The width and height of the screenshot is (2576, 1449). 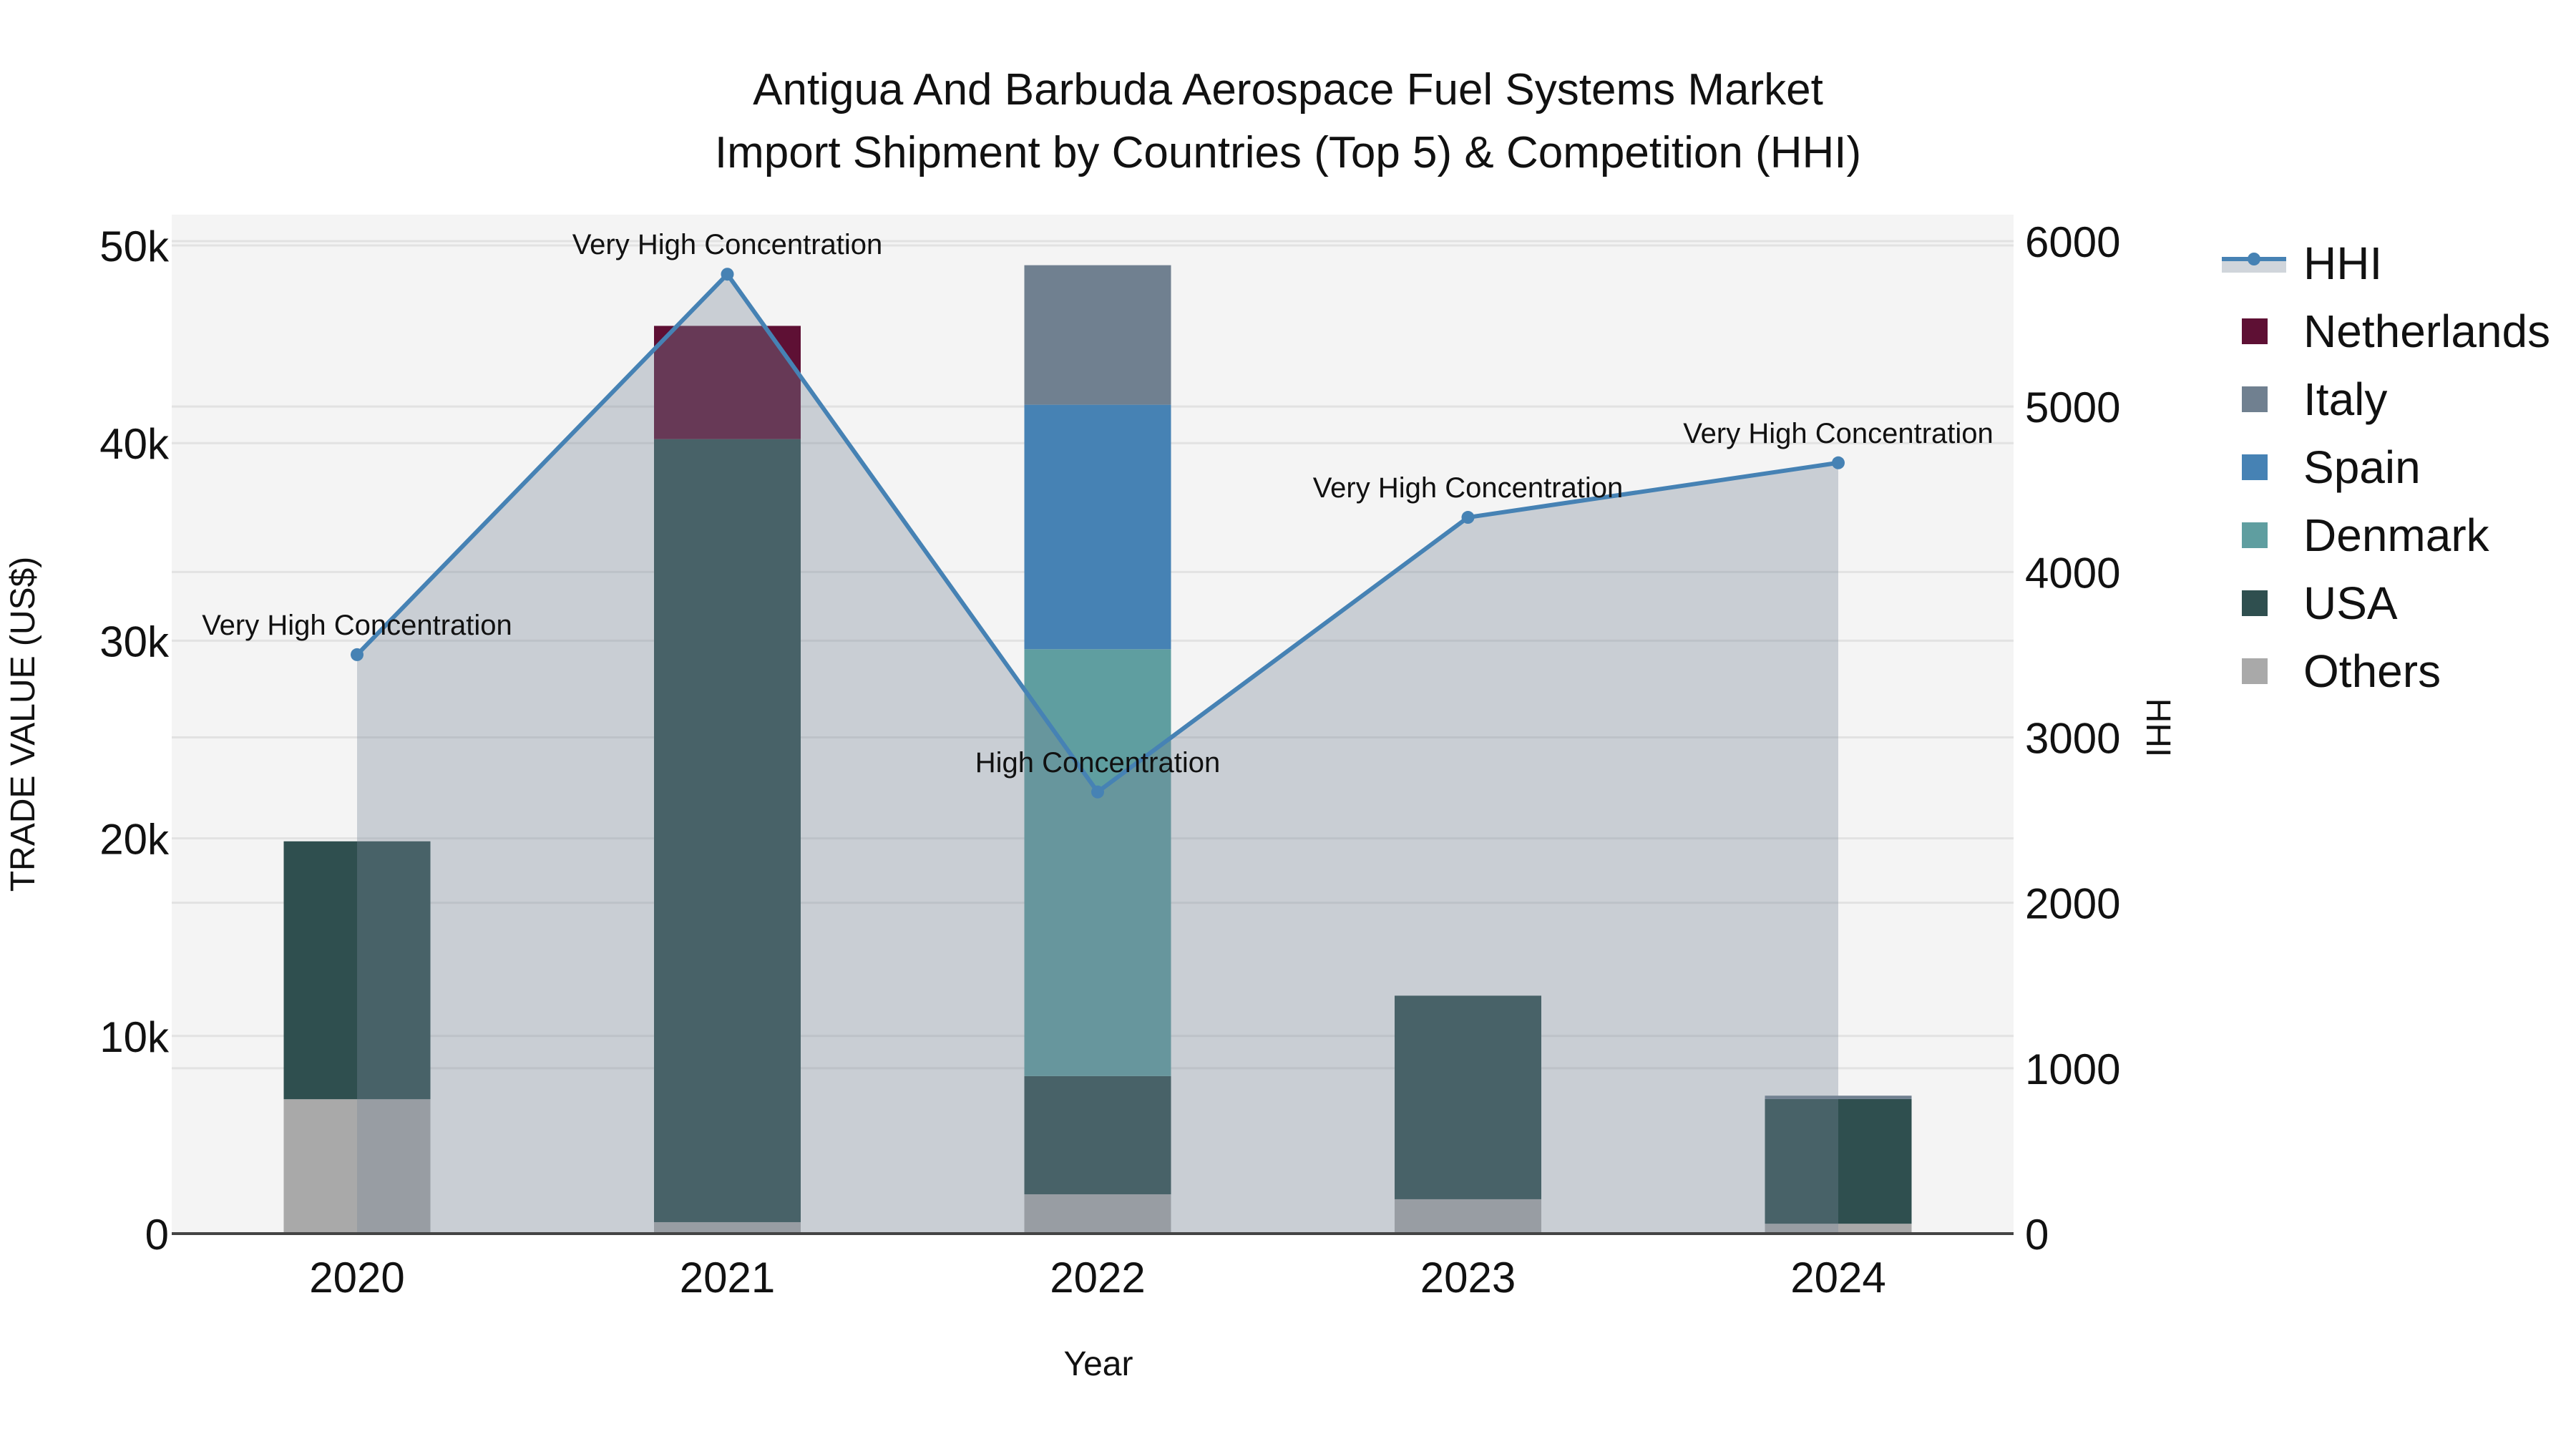 I want to click on hhi-point-2024, so click(x=1838, y=462).